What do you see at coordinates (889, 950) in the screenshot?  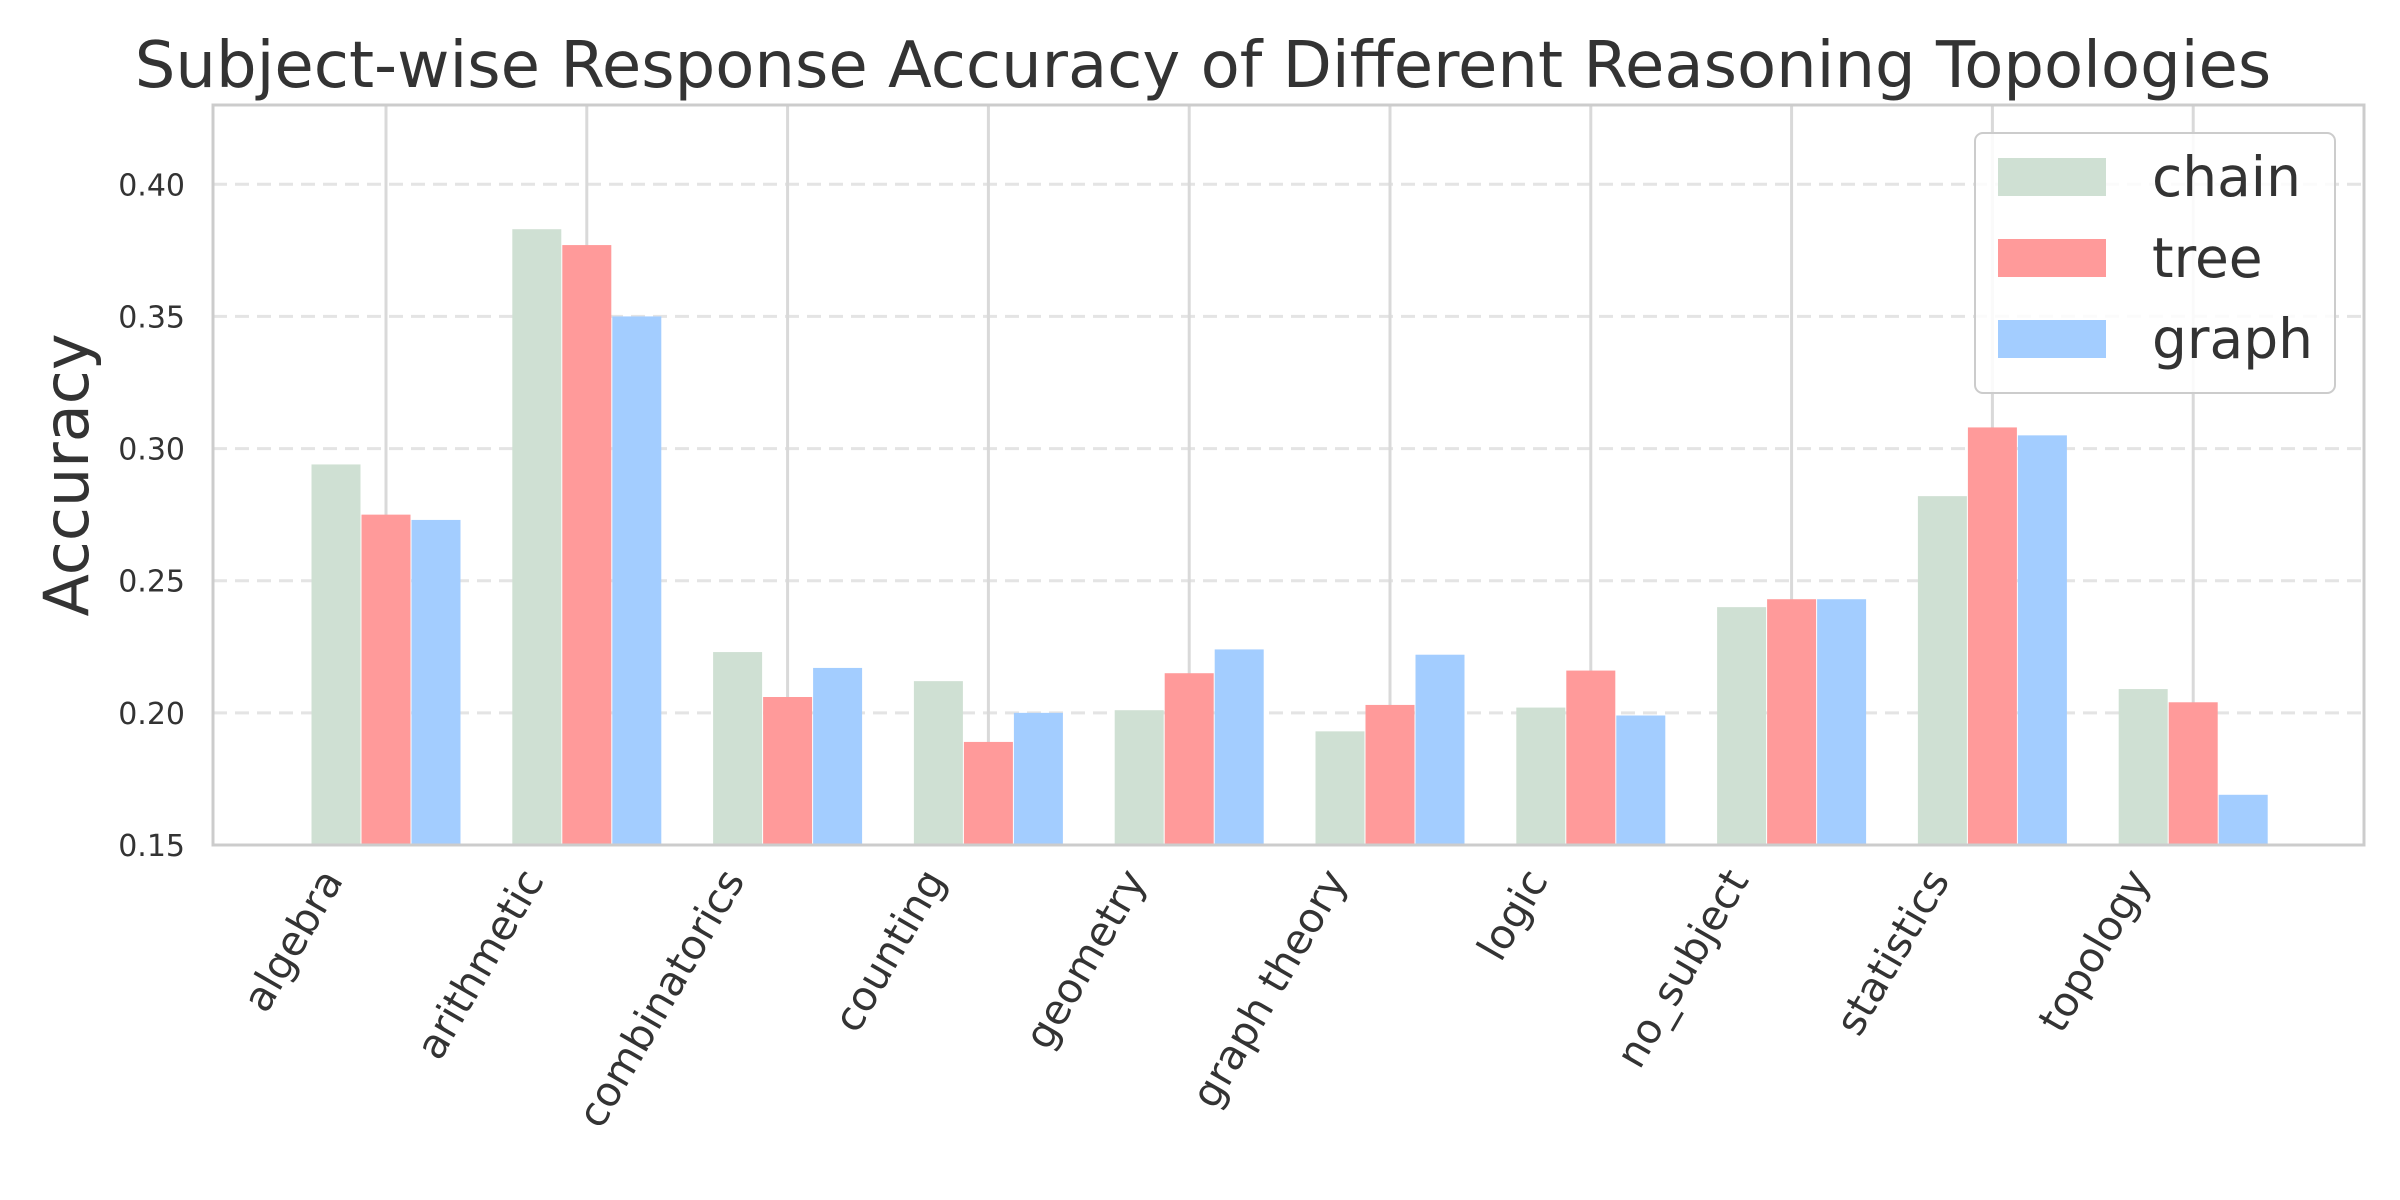 I see `x-tick-label: counting` at bounding box center [889, 950].